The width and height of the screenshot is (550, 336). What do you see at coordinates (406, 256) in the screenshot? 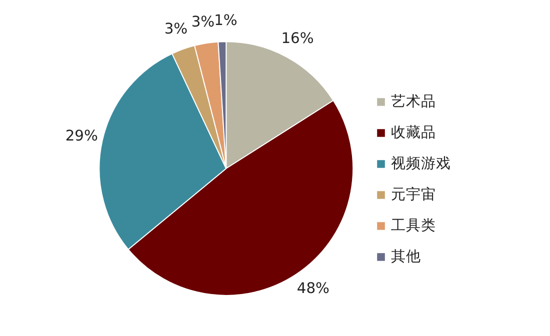
I see `legend-label: 其他` at bounding box center [406, 256].